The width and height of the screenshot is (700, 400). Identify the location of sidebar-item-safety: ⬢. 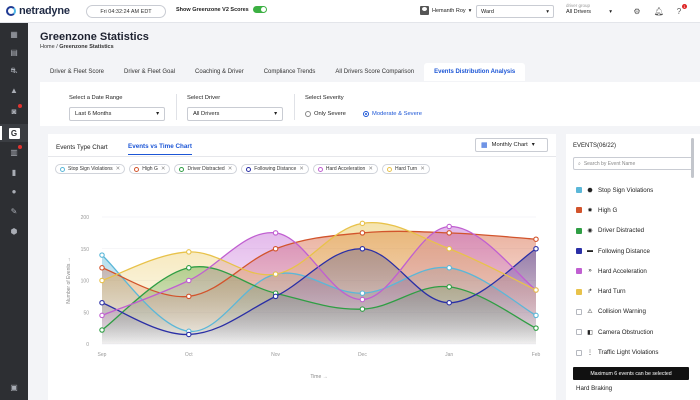
(14, 231).